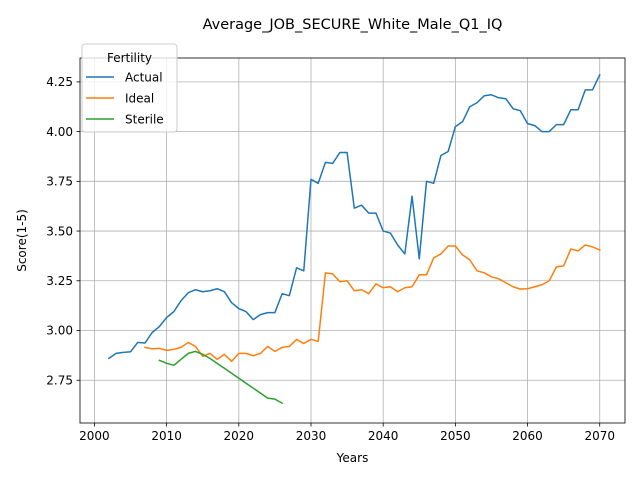 This screenshot has height=480, width=640. Describe the element at coordinates (59, 331) in the screenshot. I see `y-tick-label: 3.00` at that location.